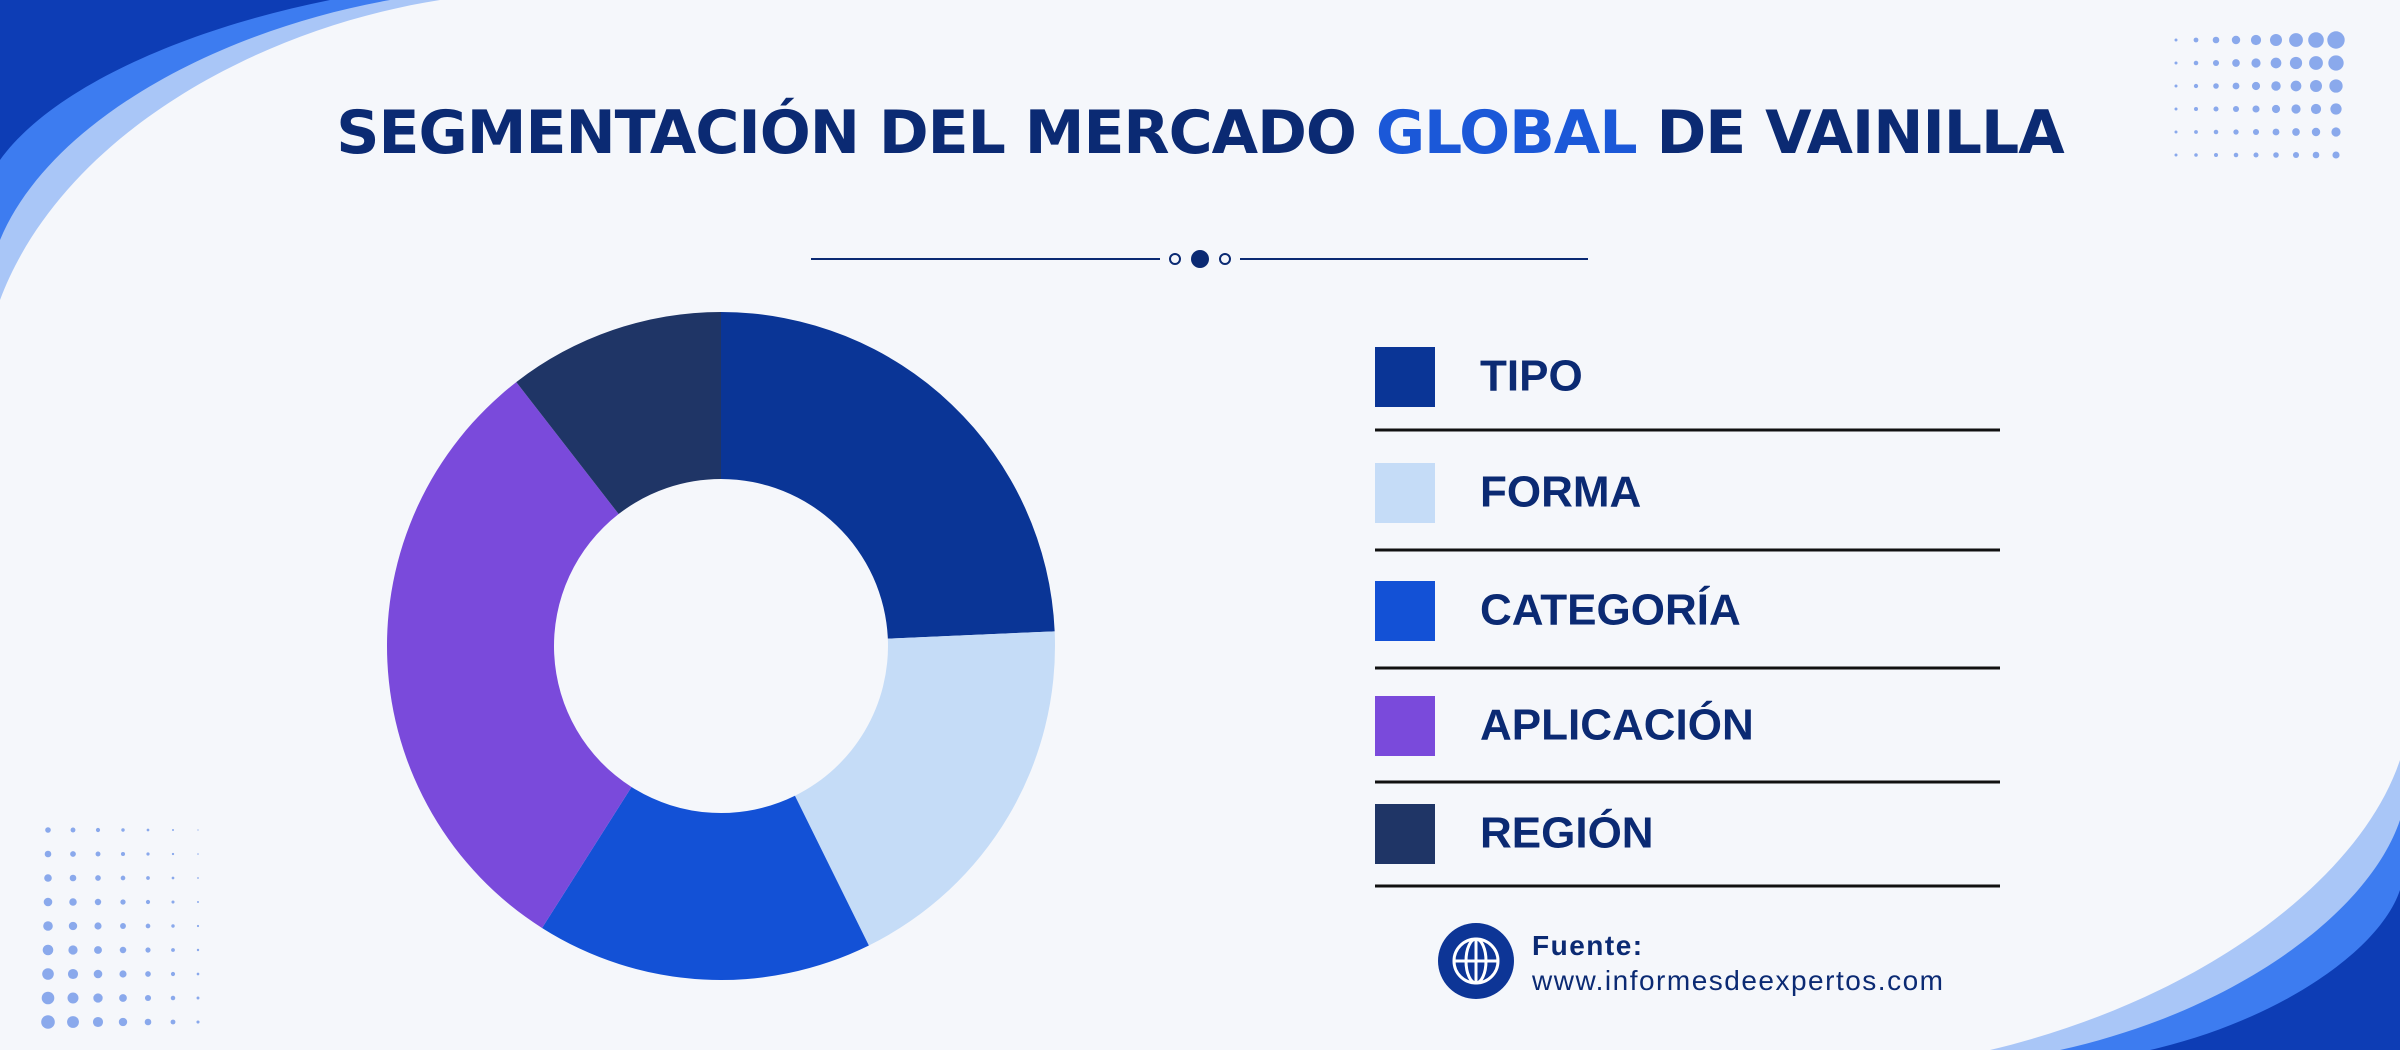  What do you see at coordinates (1617, 725) in the screenshot?
I see `legend-label: APLICACIÓN` at bounding box center [1617, 725].